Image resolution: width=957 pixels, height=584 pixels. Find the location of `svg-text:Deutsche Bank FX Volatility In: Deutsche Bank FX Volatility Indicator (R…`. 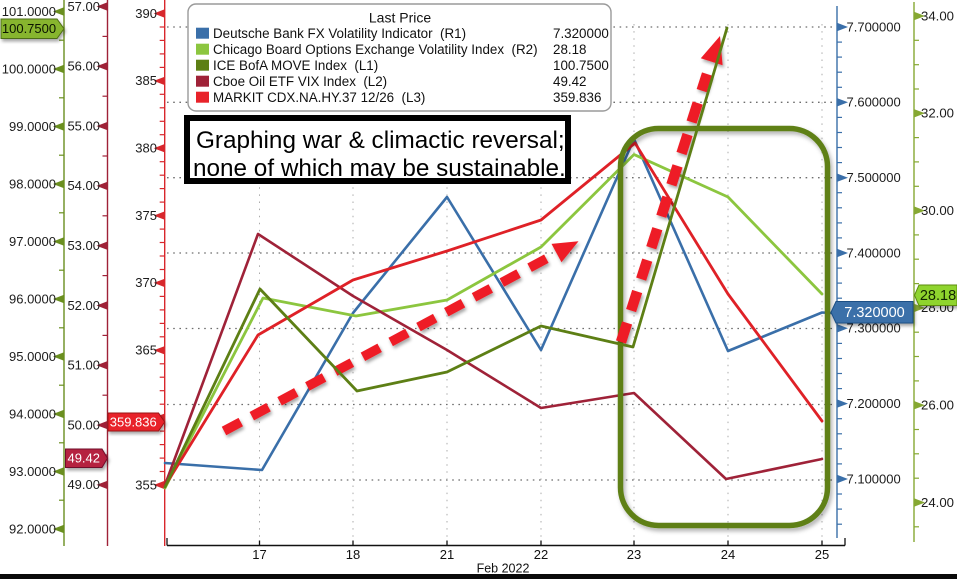

svg-text:Deutsche Bank FX Volatility In: Deutsche Bank FX Volatility Indicator (R… is located at coordinates (339, 33).